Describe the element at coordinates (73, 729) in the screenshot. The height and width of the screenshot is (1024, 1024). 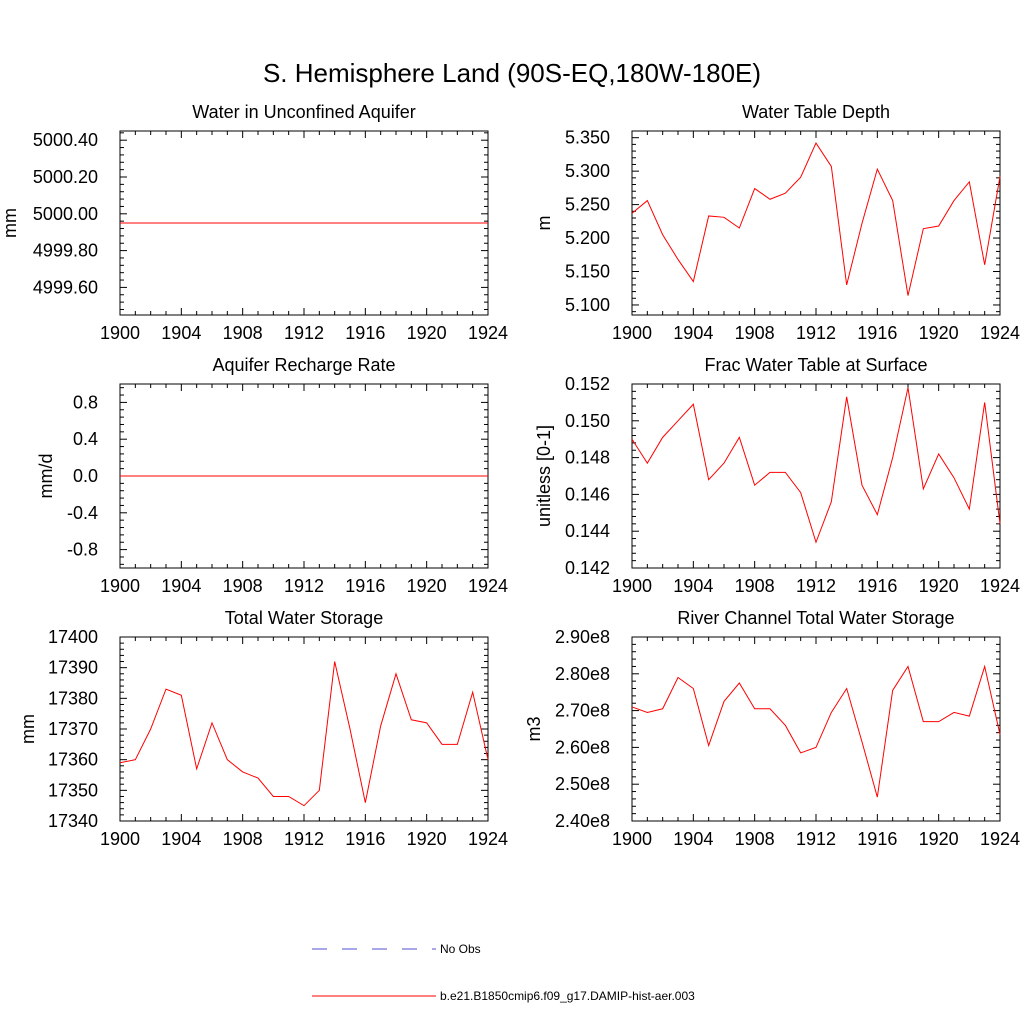
I see `y-tick-label: 17370` at that location.